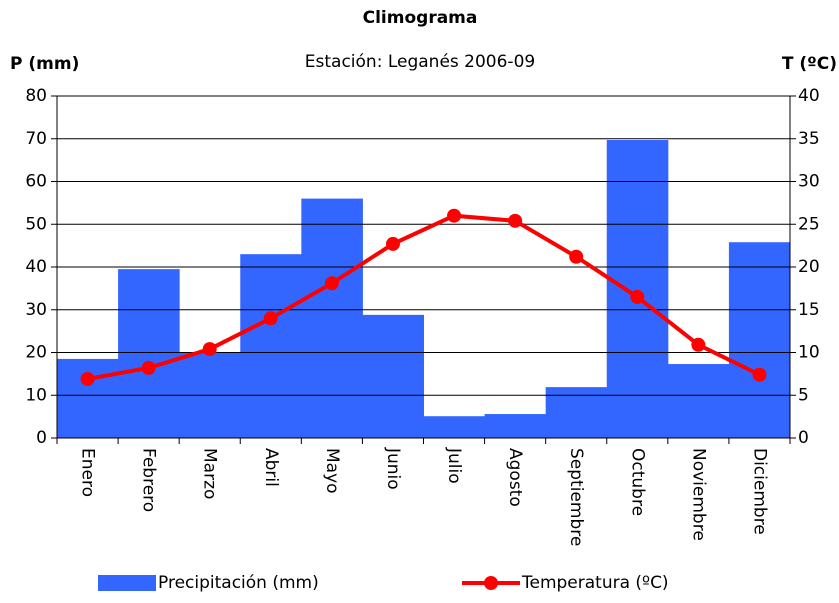 This screenshot has height=603, width=839. What do you see at coordinates (515, 477) in the screenshot?
I see `x-tick-label: Agosto` at bounding box center [515, 477].